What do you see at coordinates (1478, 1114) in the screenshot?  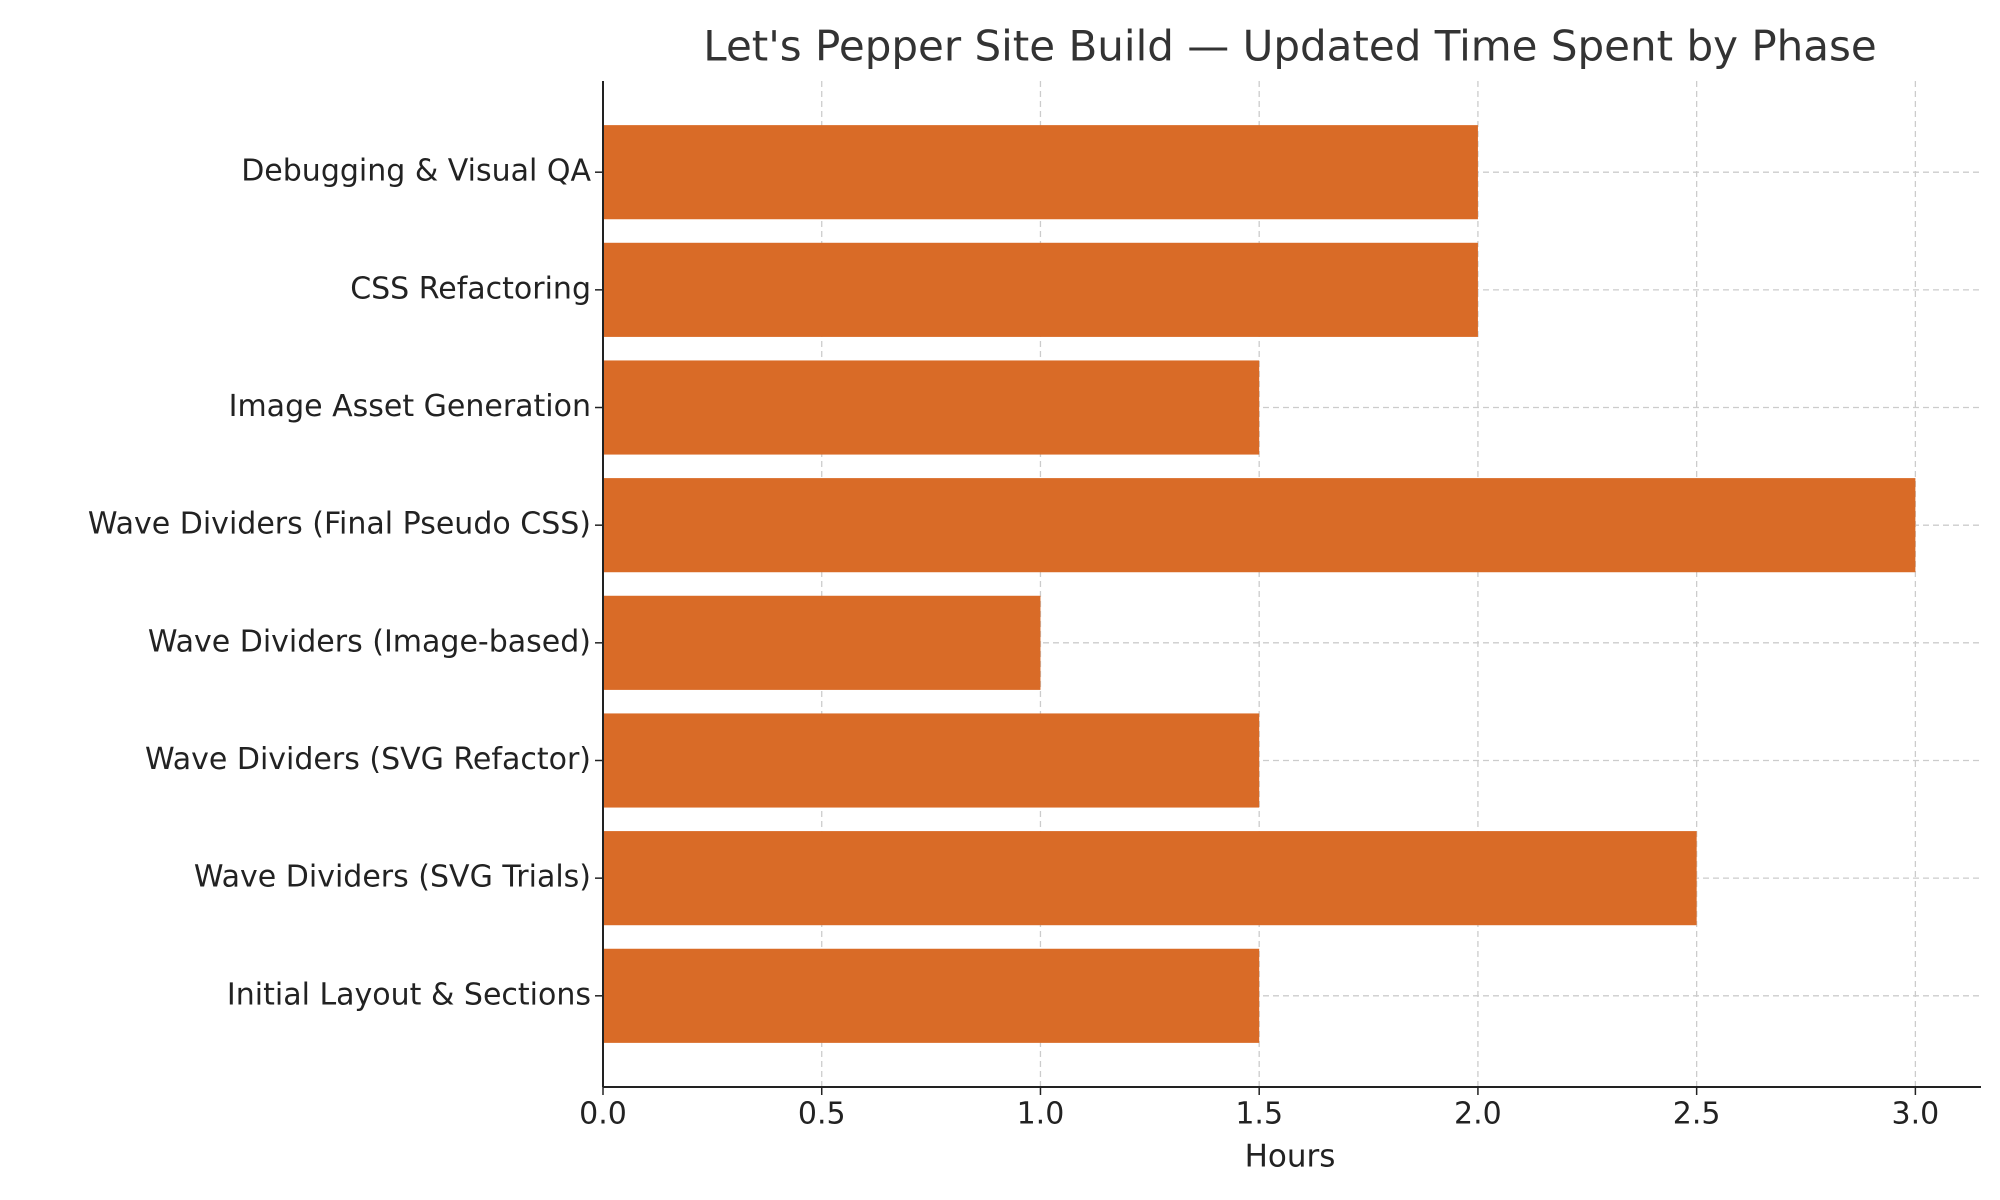 I see `x-tick-label: 2.0` at bounding box center [1478, 1114].